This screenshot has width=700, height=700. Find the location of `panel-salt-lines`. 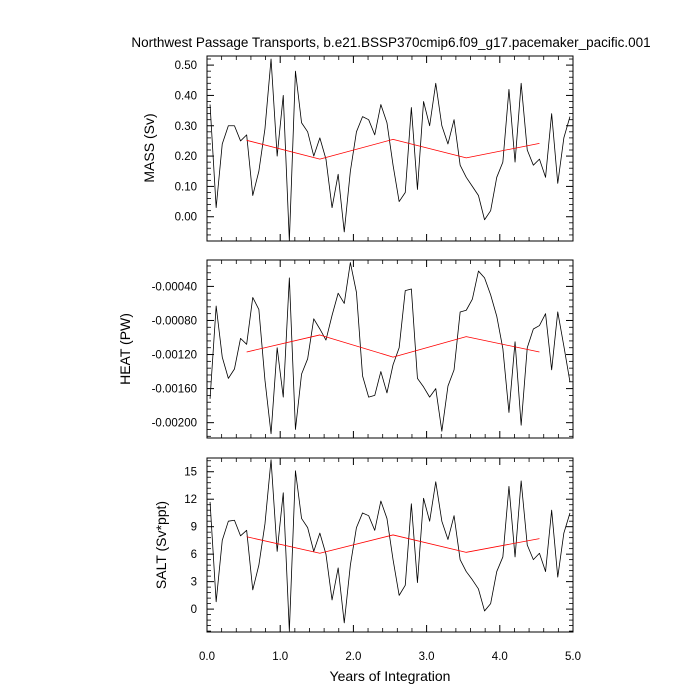

panel-salt-lines is located at coordinates (390, 545).